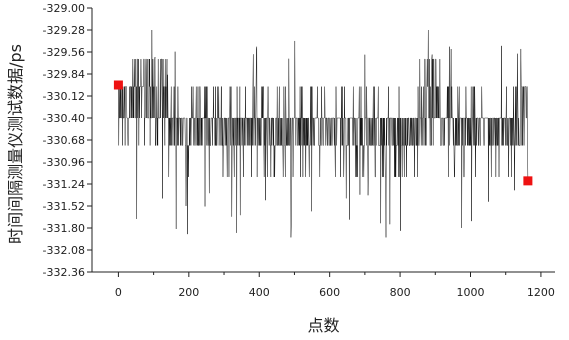 The width and height of the screenshot is (569, 340). I want to click on x-tick-label: 800, so click(400, 292).